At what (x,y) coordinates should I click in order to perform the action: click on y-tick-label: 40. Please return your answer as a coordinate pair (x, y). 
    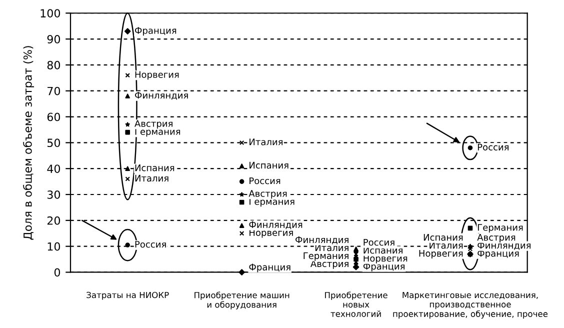
    Looking at the image, I should click on (53, 168).